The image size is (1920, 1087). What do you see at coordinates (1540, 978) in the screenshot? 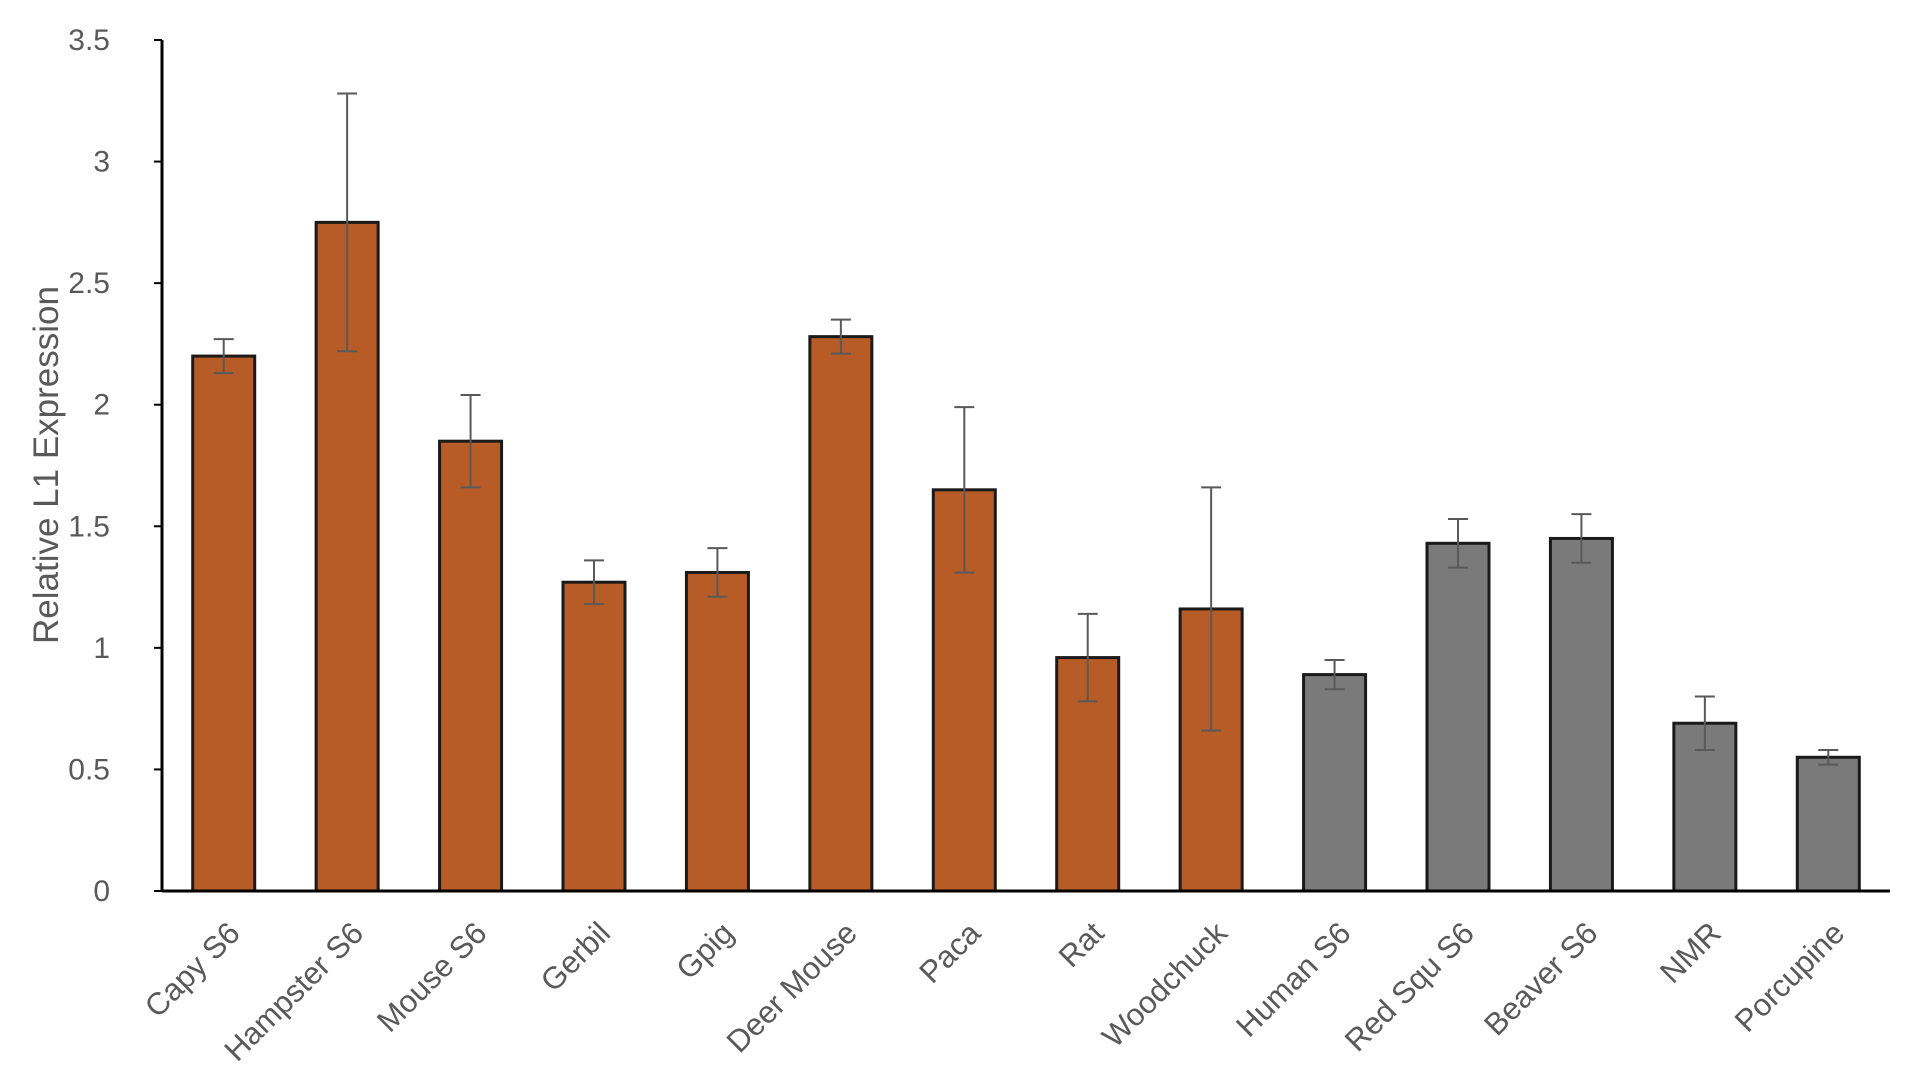
I see `category-label: Beaver S6` at bounding box center [1540, 978].